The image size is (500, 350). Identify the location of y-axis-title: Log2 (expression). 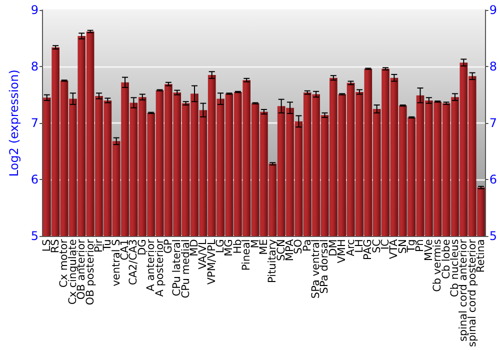
(14, 123).